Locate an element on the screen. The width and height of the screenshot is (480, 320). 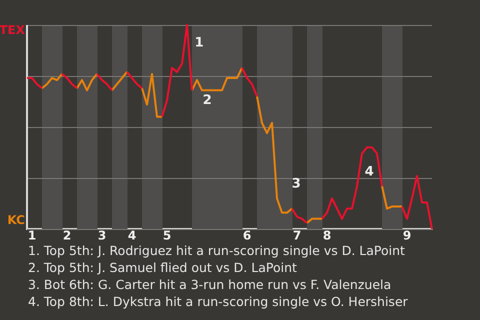
x-tick-label: 4 is located at coordinates (132, 235).